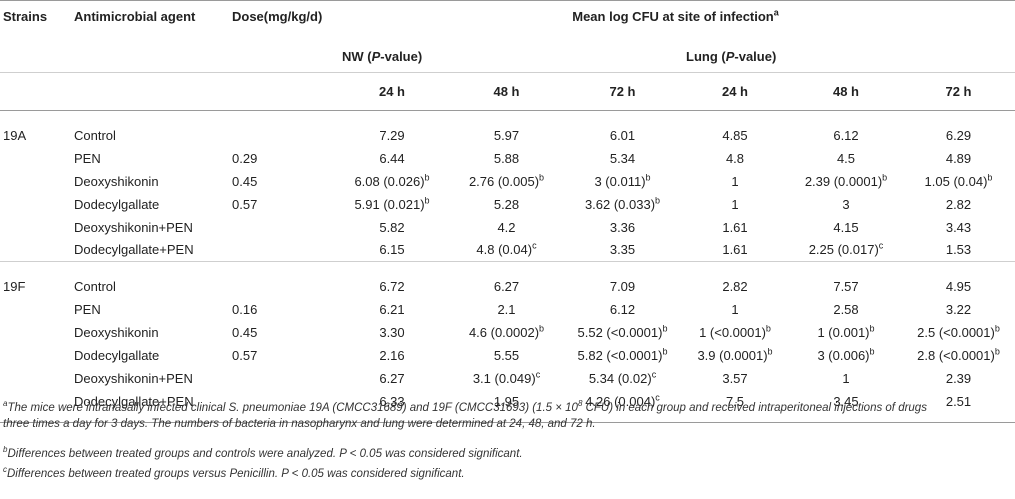  What do you see at coordinates (846, 309) in the screenshot?
I see `value-cell: 2.58` at bounding box center [846, 309].